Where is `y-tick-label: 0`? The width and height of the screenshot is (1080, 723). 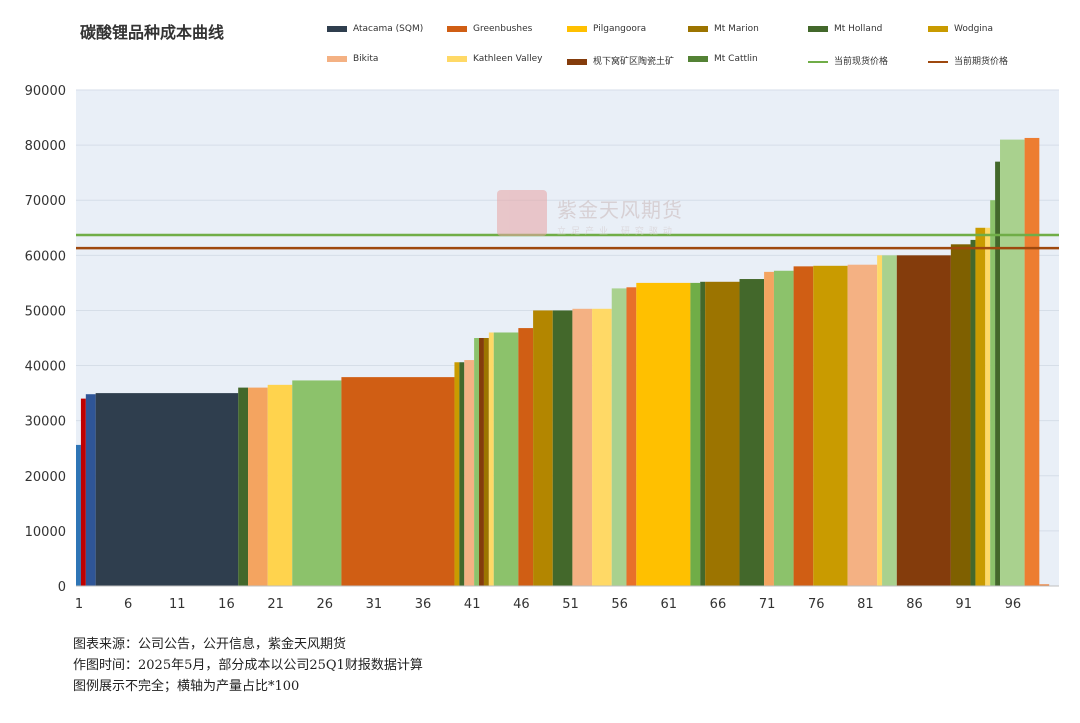 y-tick-label: 0 is located at coordinates (62, 587).